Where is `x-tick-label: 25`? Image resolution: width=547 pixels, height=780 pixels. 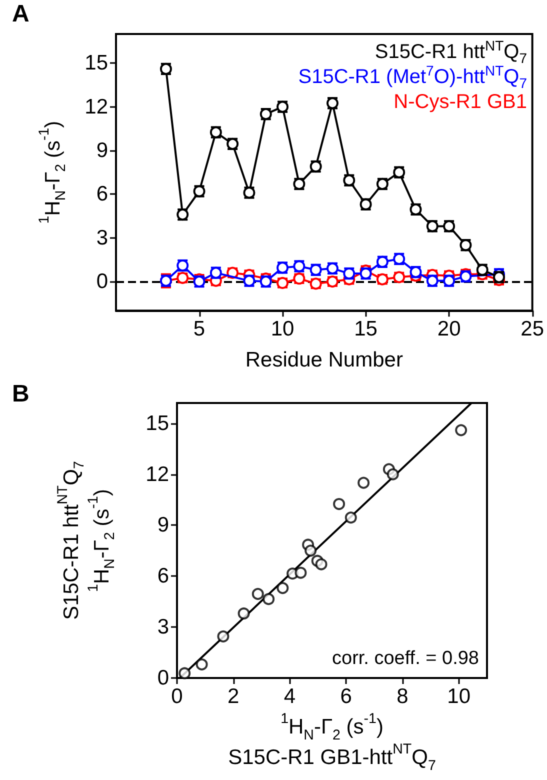
x-tick-label: 25 is located at coordinates (532, 329).